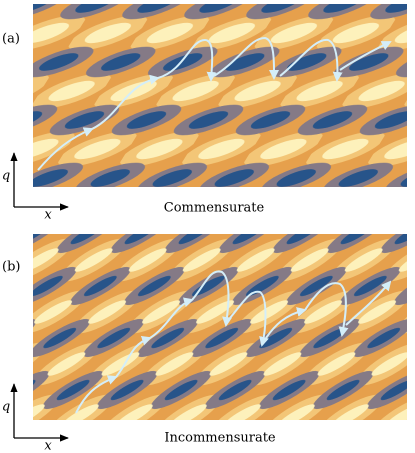 This screenshot has width=415, height=453. I want to click on caption: Commensurate, so click(214, 208).